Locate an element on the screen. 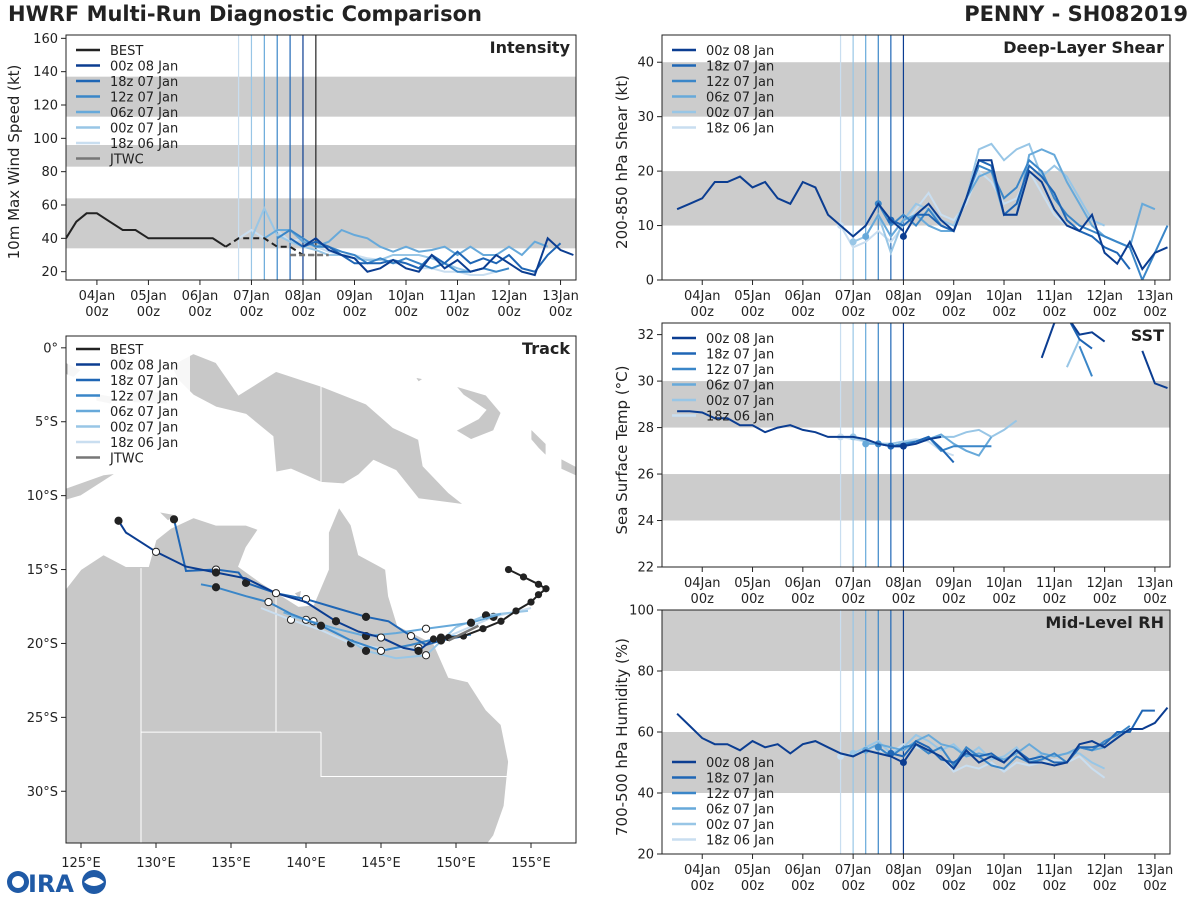 The width and height of the screenshot is (1200, 900). cira-logo-mark: IRA is located at coordinates (56, 884).